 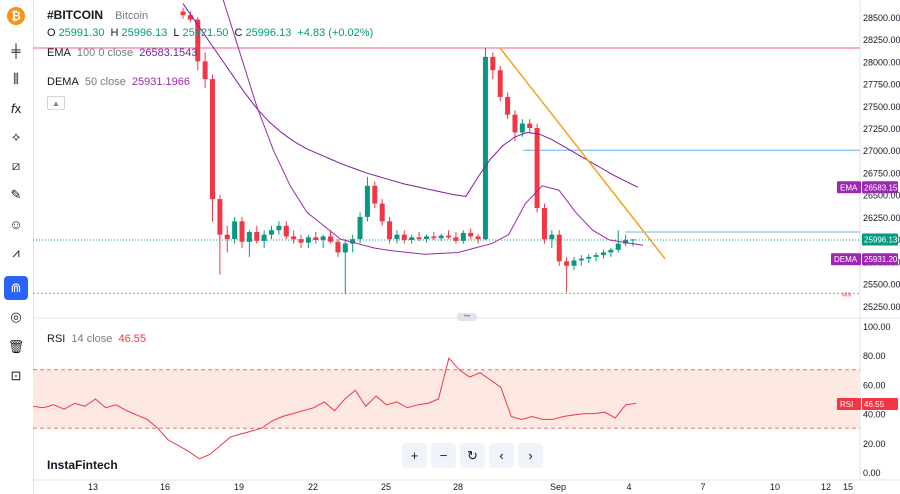 I want to click on nodes-icon: ⟡, so click(x=16, y=136).